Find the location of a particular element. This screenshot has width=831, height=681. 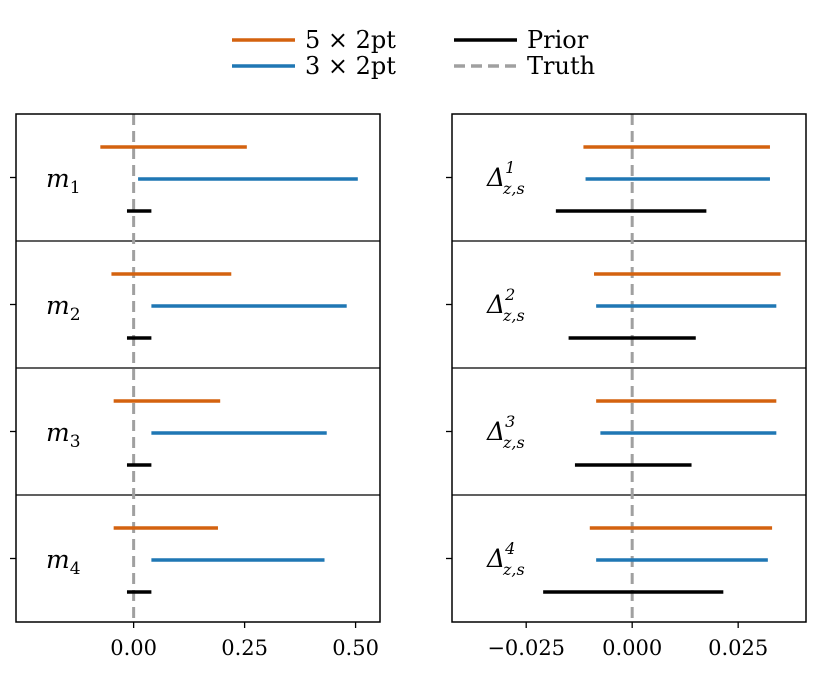

param-superscript: 3 is located at coordinates (510, 421).